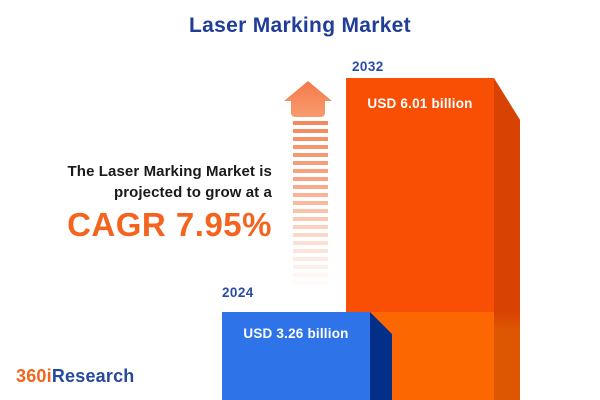  What do you see at coordinates (308, 91) in the screenshot?
I see `arrow-head-icon` at bounding box center [308, 91].